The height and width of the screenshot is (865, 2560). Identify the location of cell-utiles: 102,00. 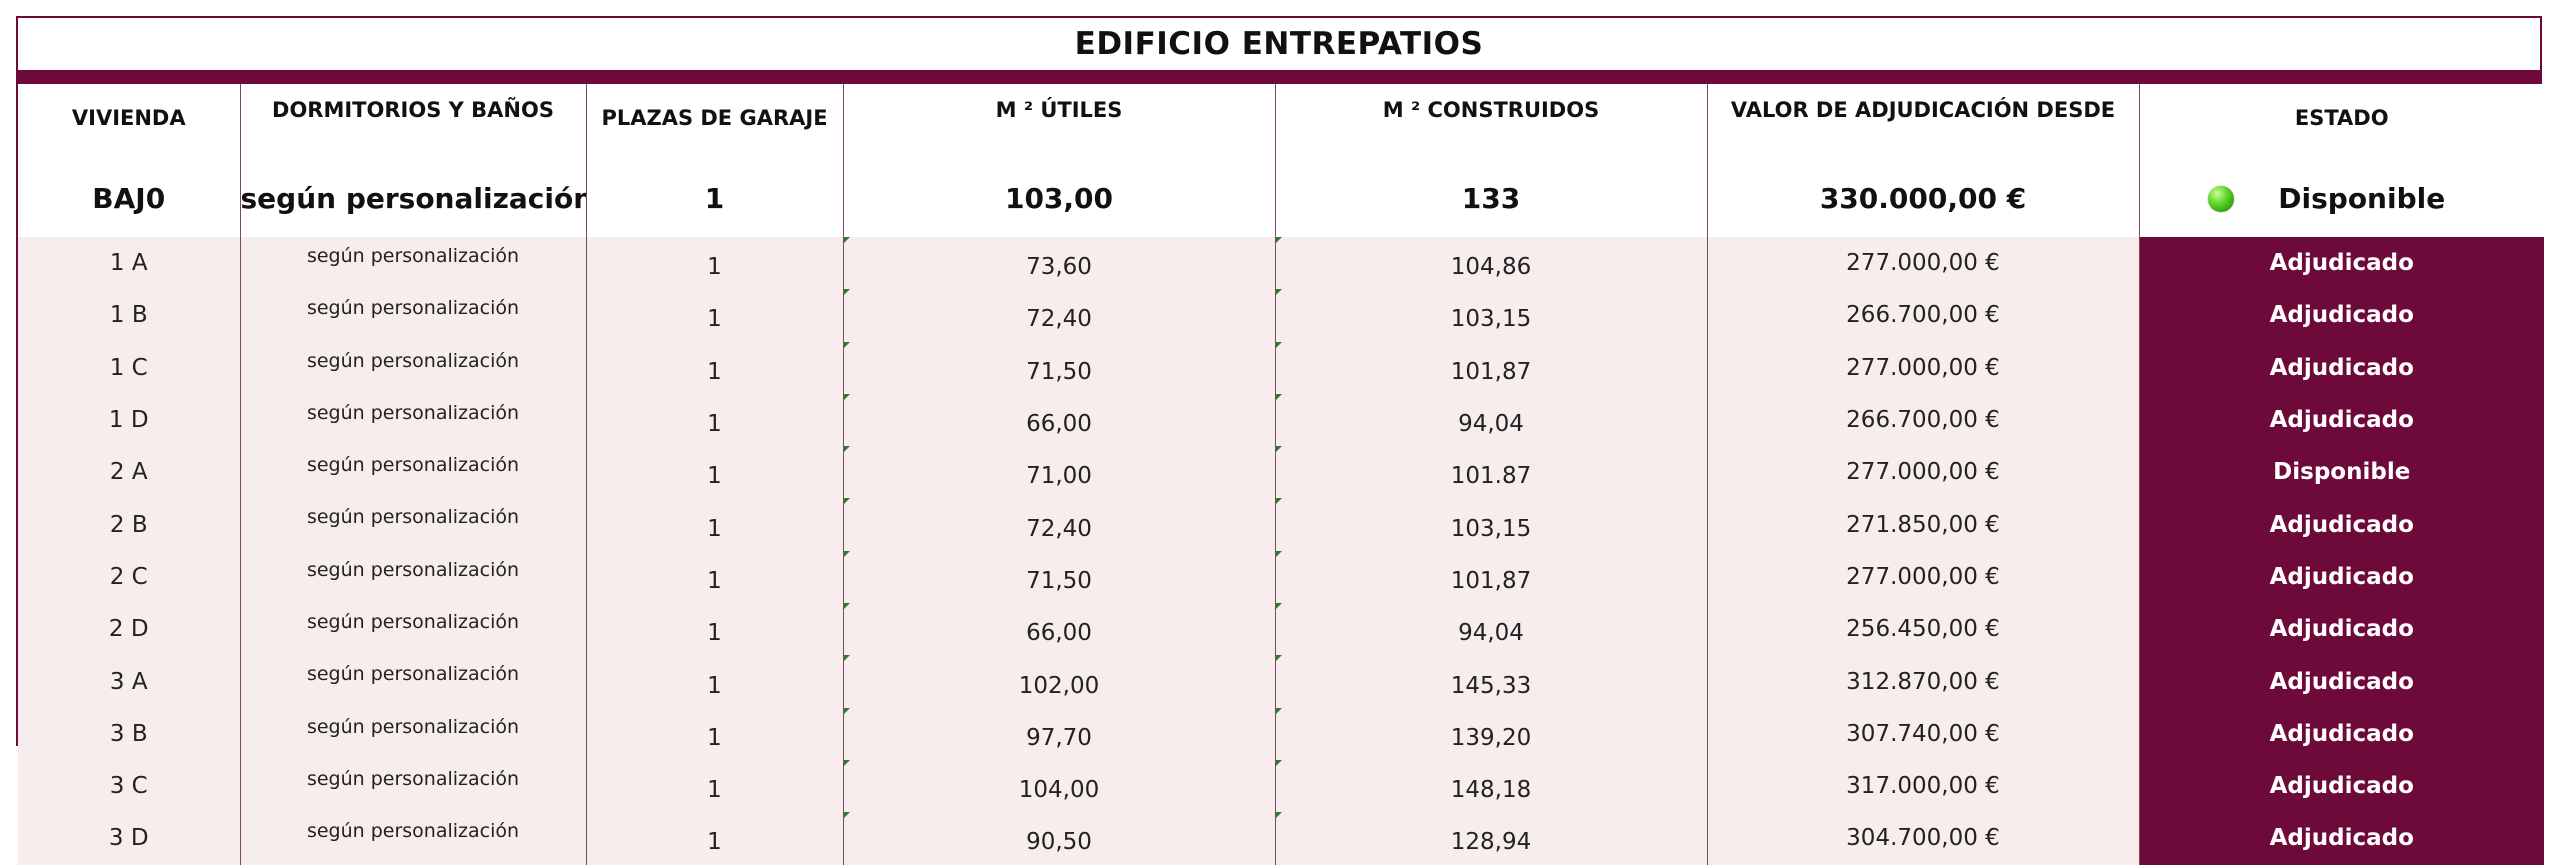
(1058, 681).